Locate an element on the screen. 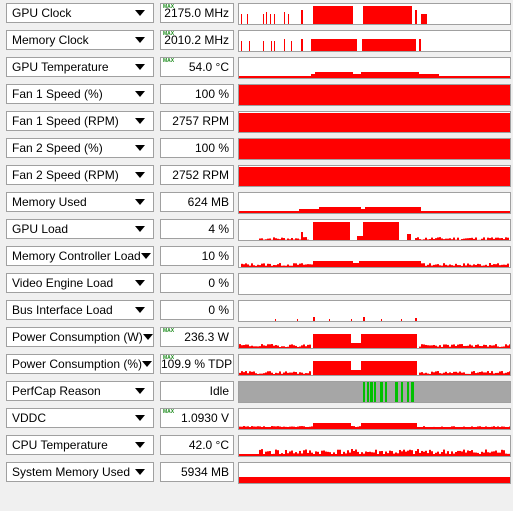 This screenshot has height=511, width=513. sensor-row: CPU Temperature 42.0 °C is located at coordinates (256, 445).